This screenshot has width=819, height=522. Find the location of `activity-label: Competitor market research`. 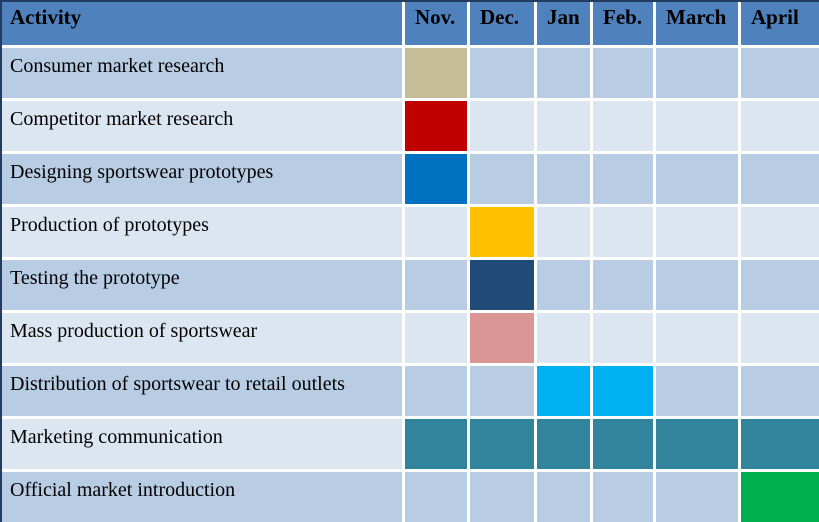

activity-label: Competitor market research is located at coordinates (201, 126).